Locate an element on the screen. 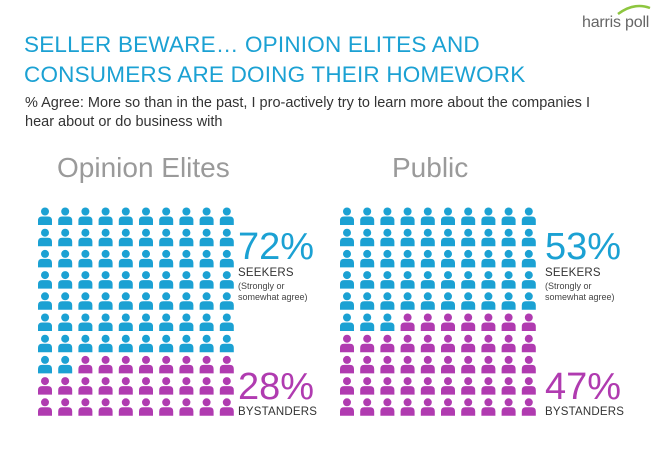  logo-text: harris poll is located at coordinates (616, 22).